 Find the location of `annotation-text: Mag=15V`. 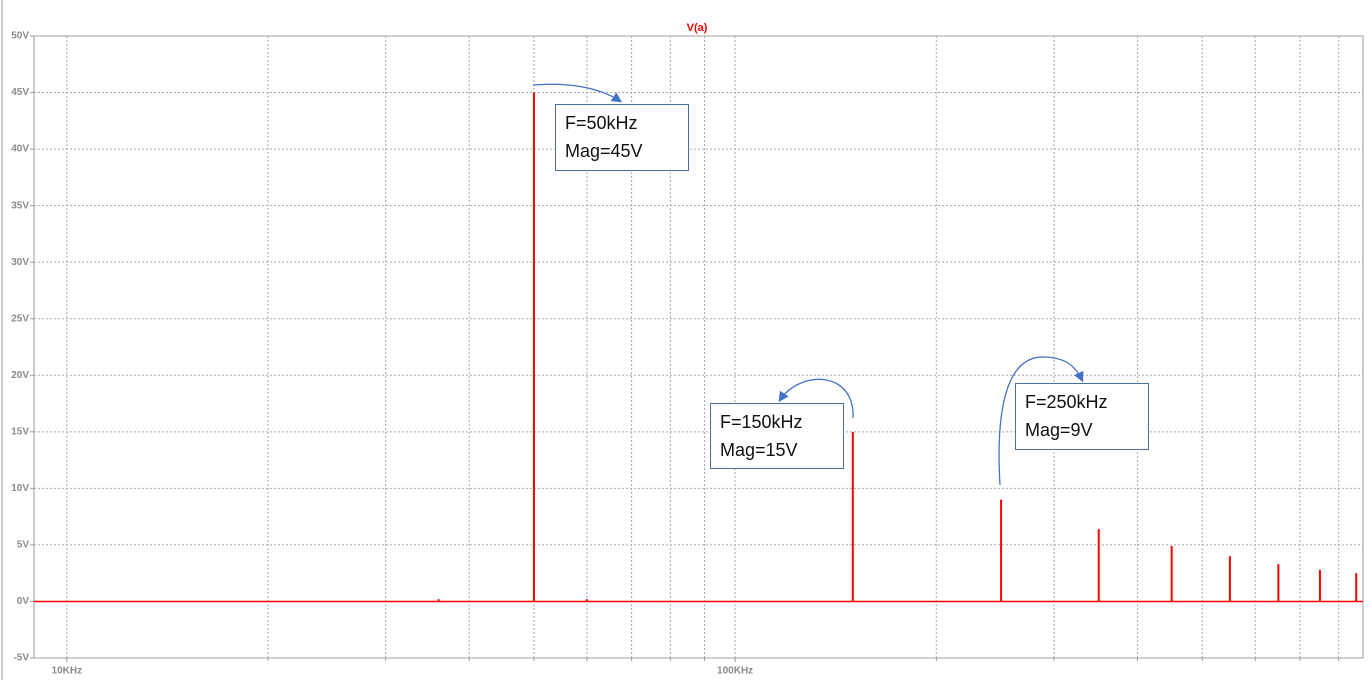

annotation-text: Mag=15V is located at coordinates (759, 450).